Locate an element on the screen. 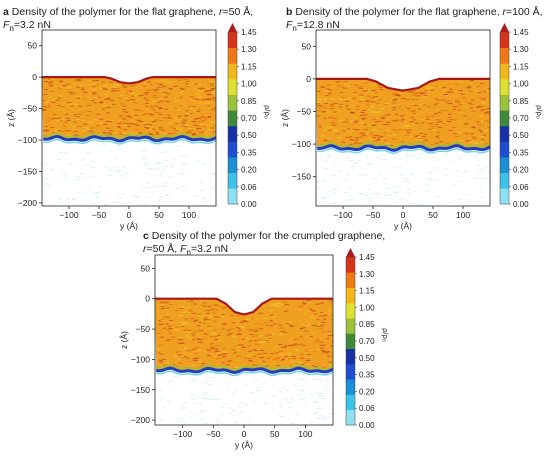 The width and height of the screenshot is (550, 456). panel-a-f-sub: n is located at coordinates (11, 29).